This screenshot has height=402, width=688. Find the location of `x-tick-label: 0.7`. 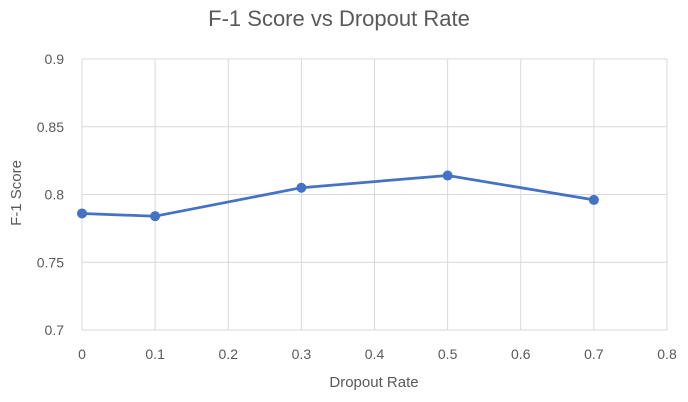

x-tick-label: 0.7 is located at coordinates (594, 354).